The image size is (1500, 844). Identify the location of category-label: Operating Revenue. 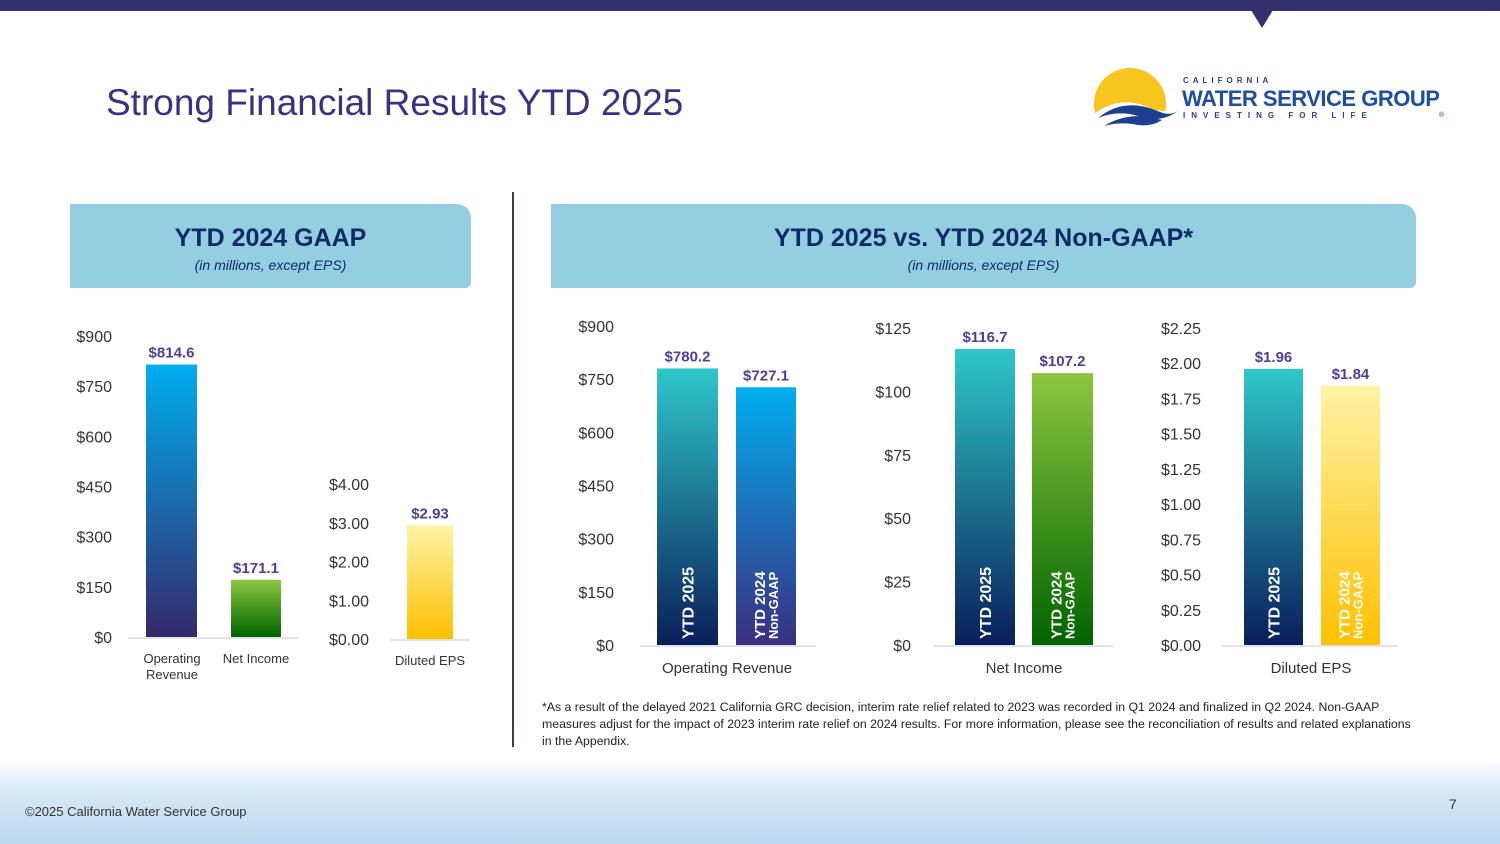
(727, 668).